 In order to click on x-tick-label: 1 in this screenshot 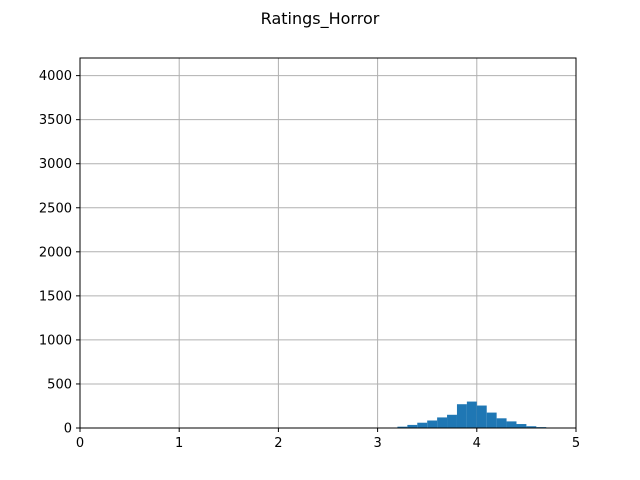, I will do `click(179, 443)`.